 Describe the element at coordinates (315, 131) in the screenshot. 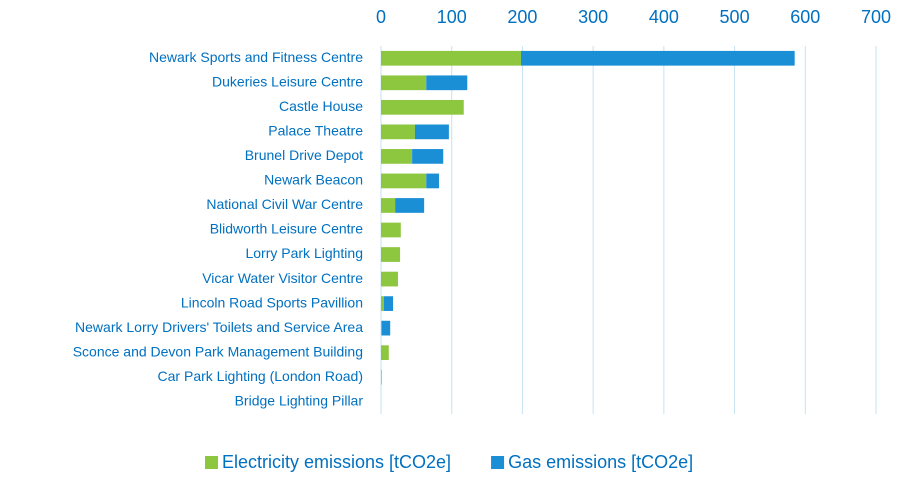

I see `y-tick-label: Palace Theatre` at that location.